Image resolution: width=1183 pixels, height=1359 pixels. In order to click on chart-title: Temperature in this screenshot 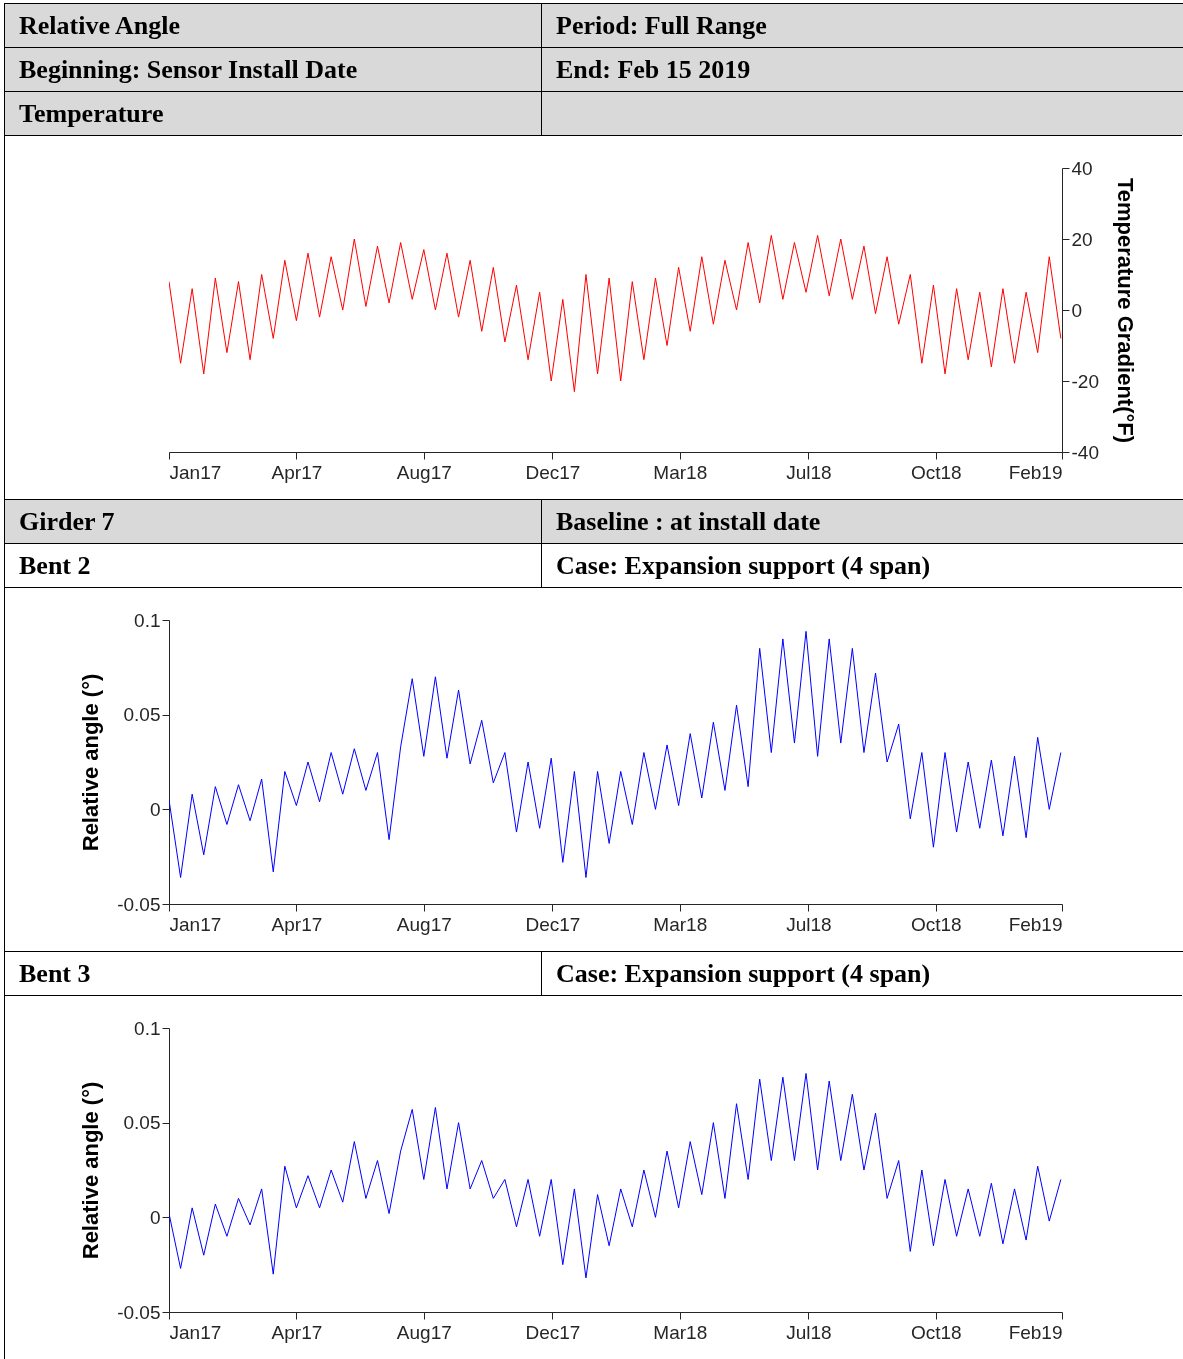, I will do `click(273, 113)`.